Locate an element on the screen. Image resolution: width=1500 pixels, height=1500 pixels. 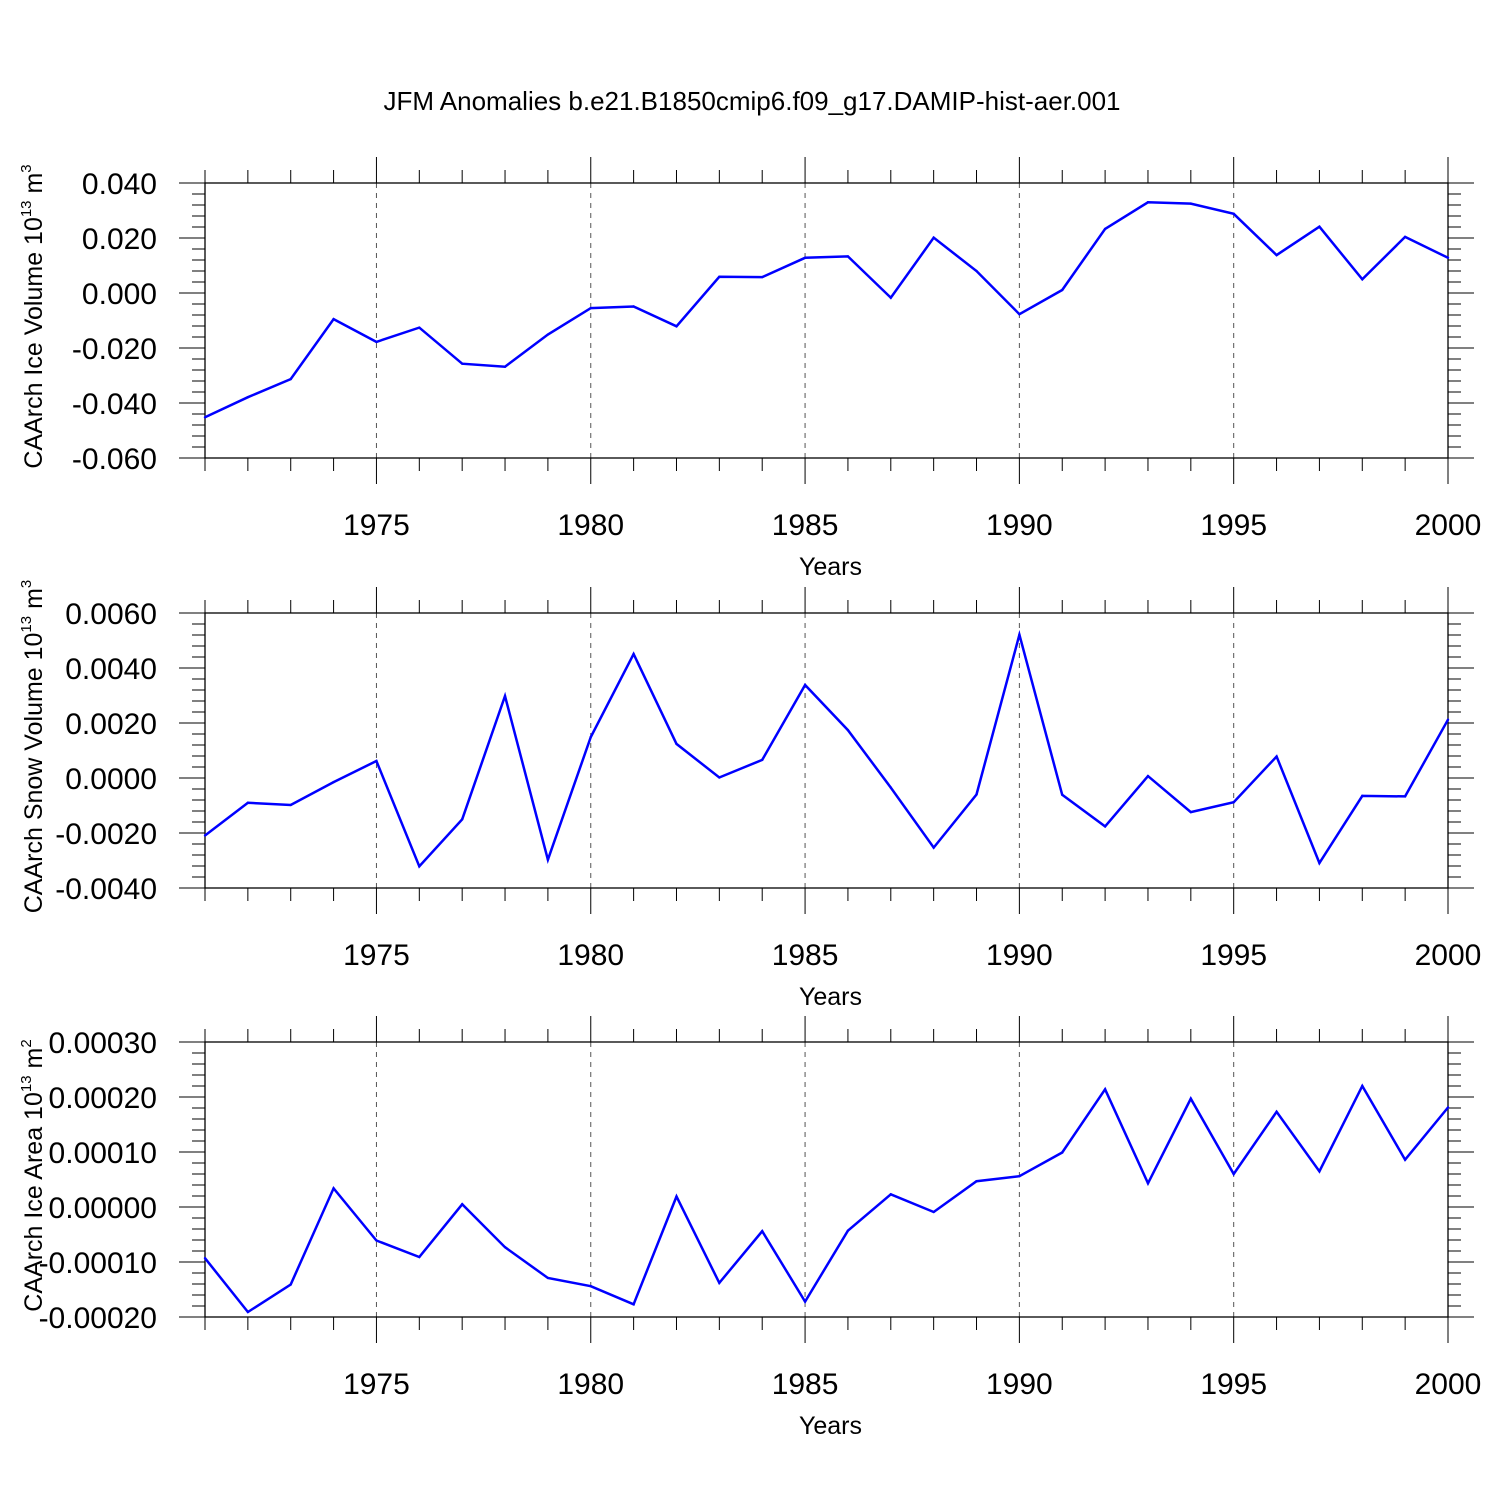
y-axis-label-main: CAArch Ice Volume 10 is located at coordinates (34, 343).